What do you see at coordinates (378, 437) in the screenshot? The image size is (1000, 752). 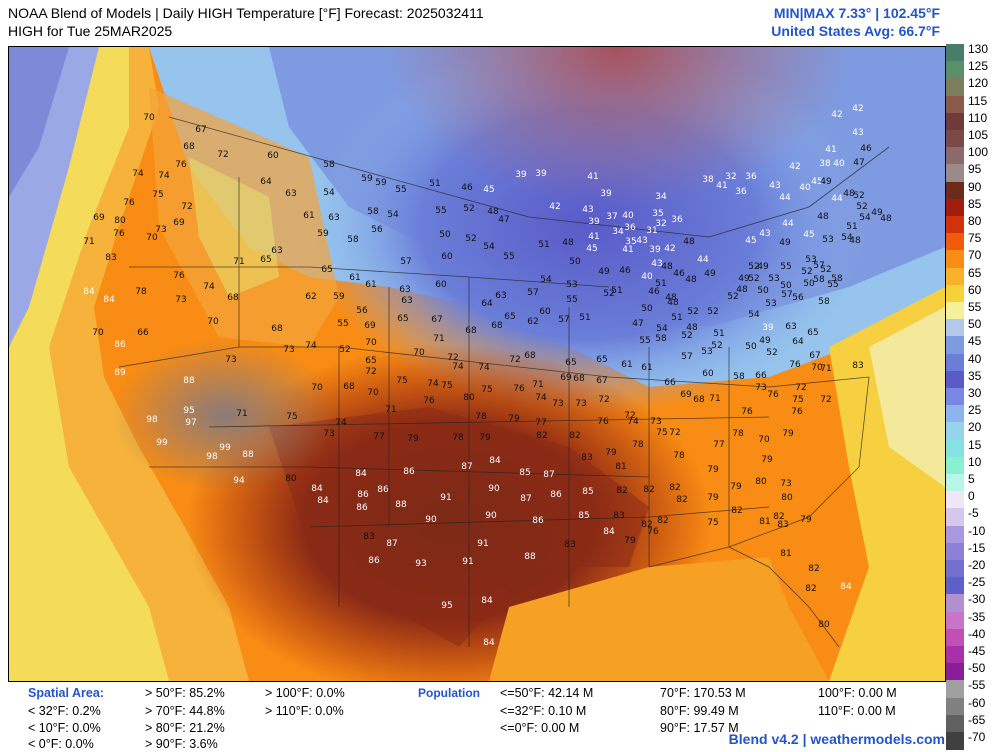 I see `temperature-value-label: 77` at bounding box center [378, 437].